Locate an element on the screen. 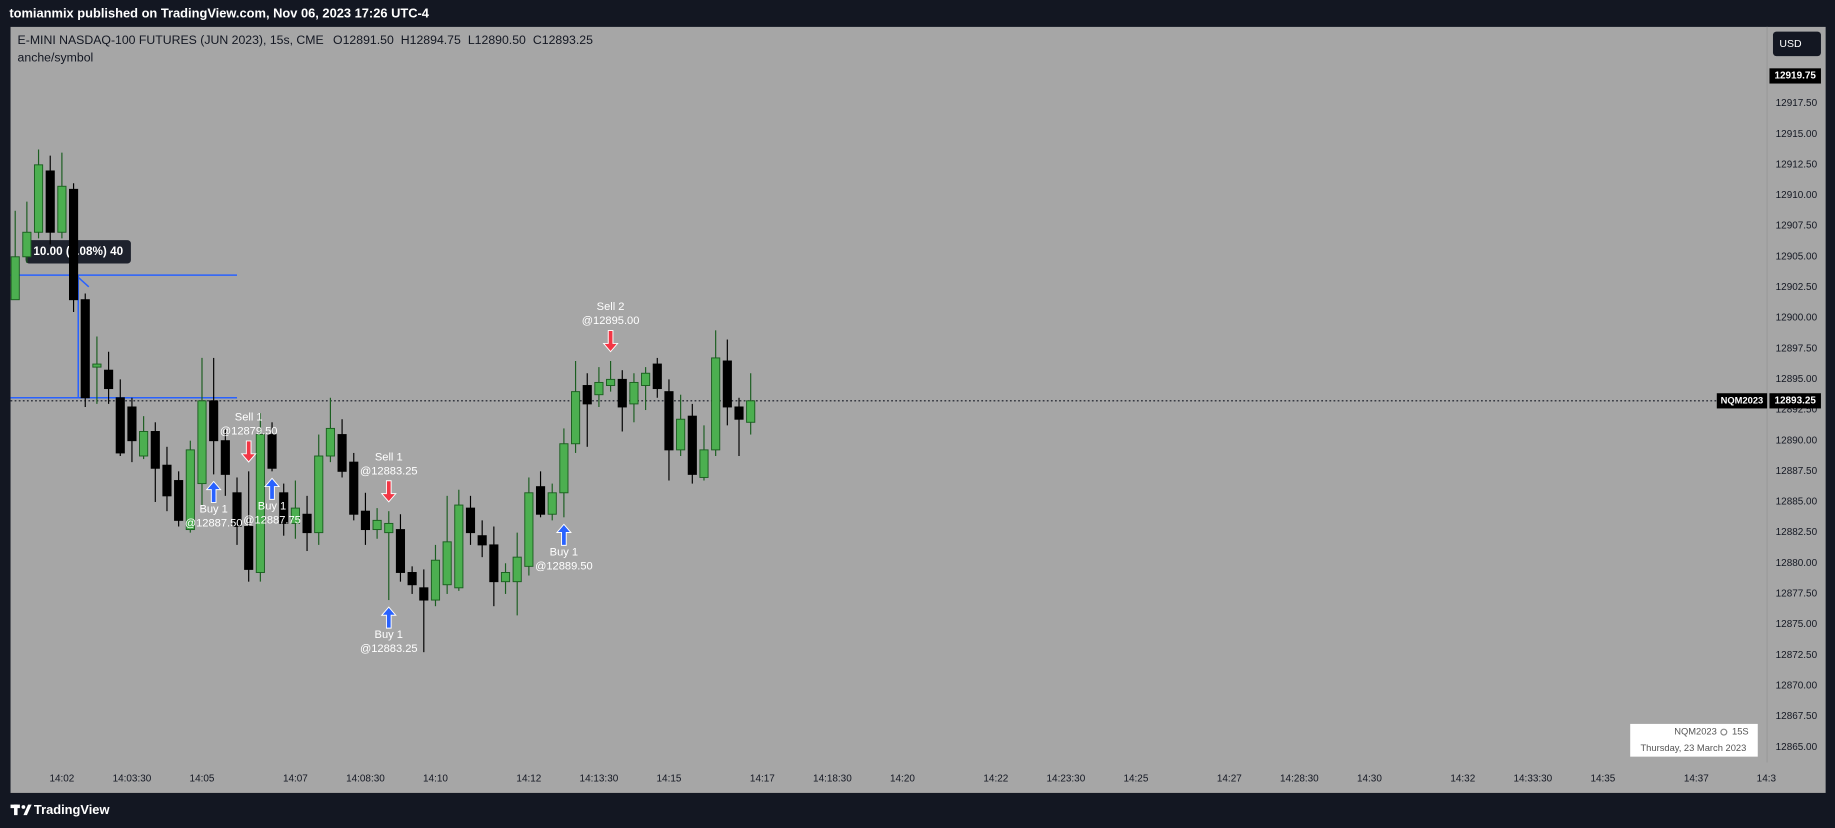 This screenshot has height=828, width=1835. y-tick-label: 12892.50 is located at coordinates (1797, 410).